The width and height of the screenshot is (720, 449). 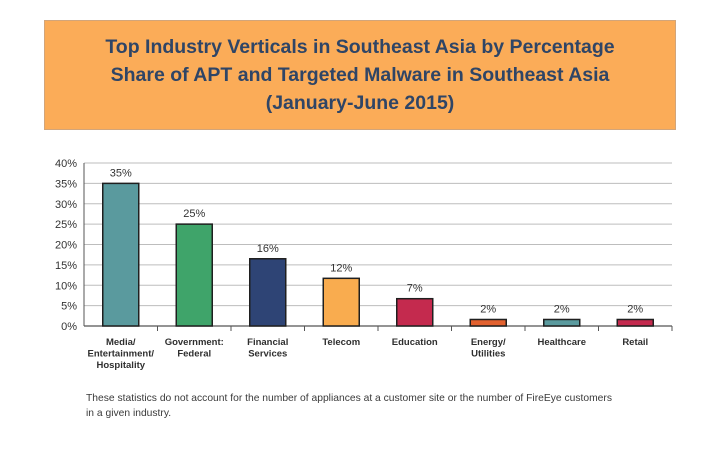 I want to click on x-category-label: Financial, so click(x=267, y=342).